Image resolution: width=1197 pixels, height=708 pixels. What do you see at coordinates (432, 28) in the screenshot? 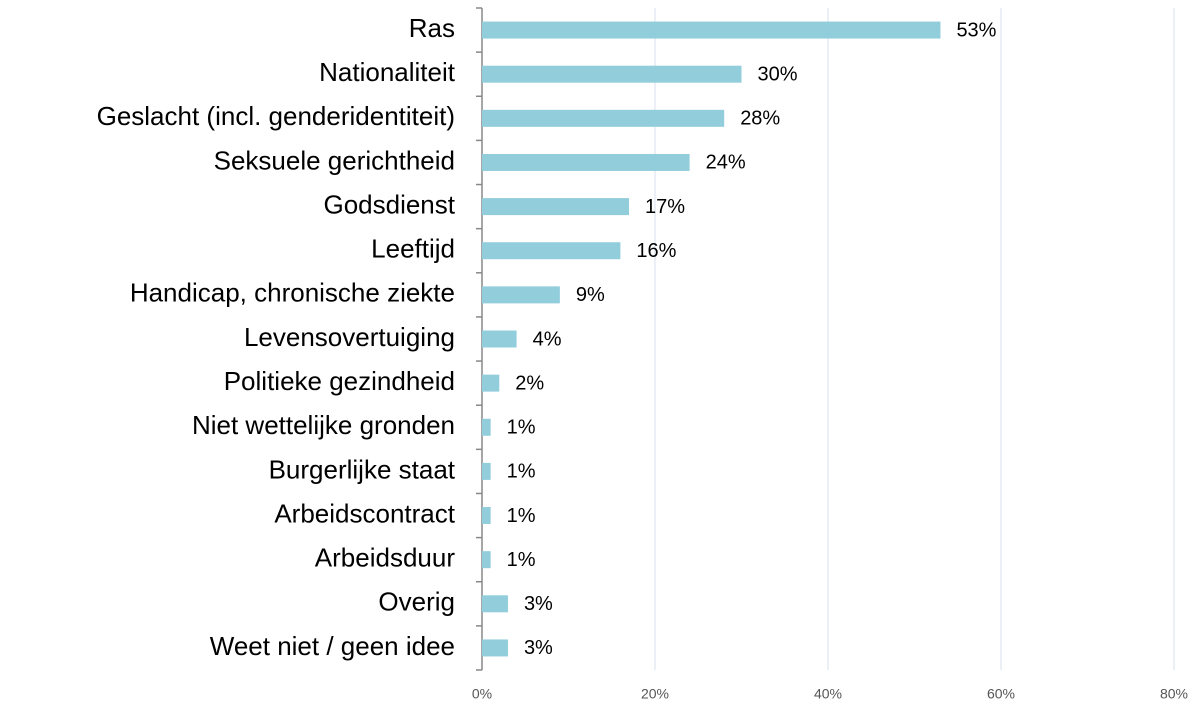
I see `category-label: Ras` at bounding box center [432, 28].